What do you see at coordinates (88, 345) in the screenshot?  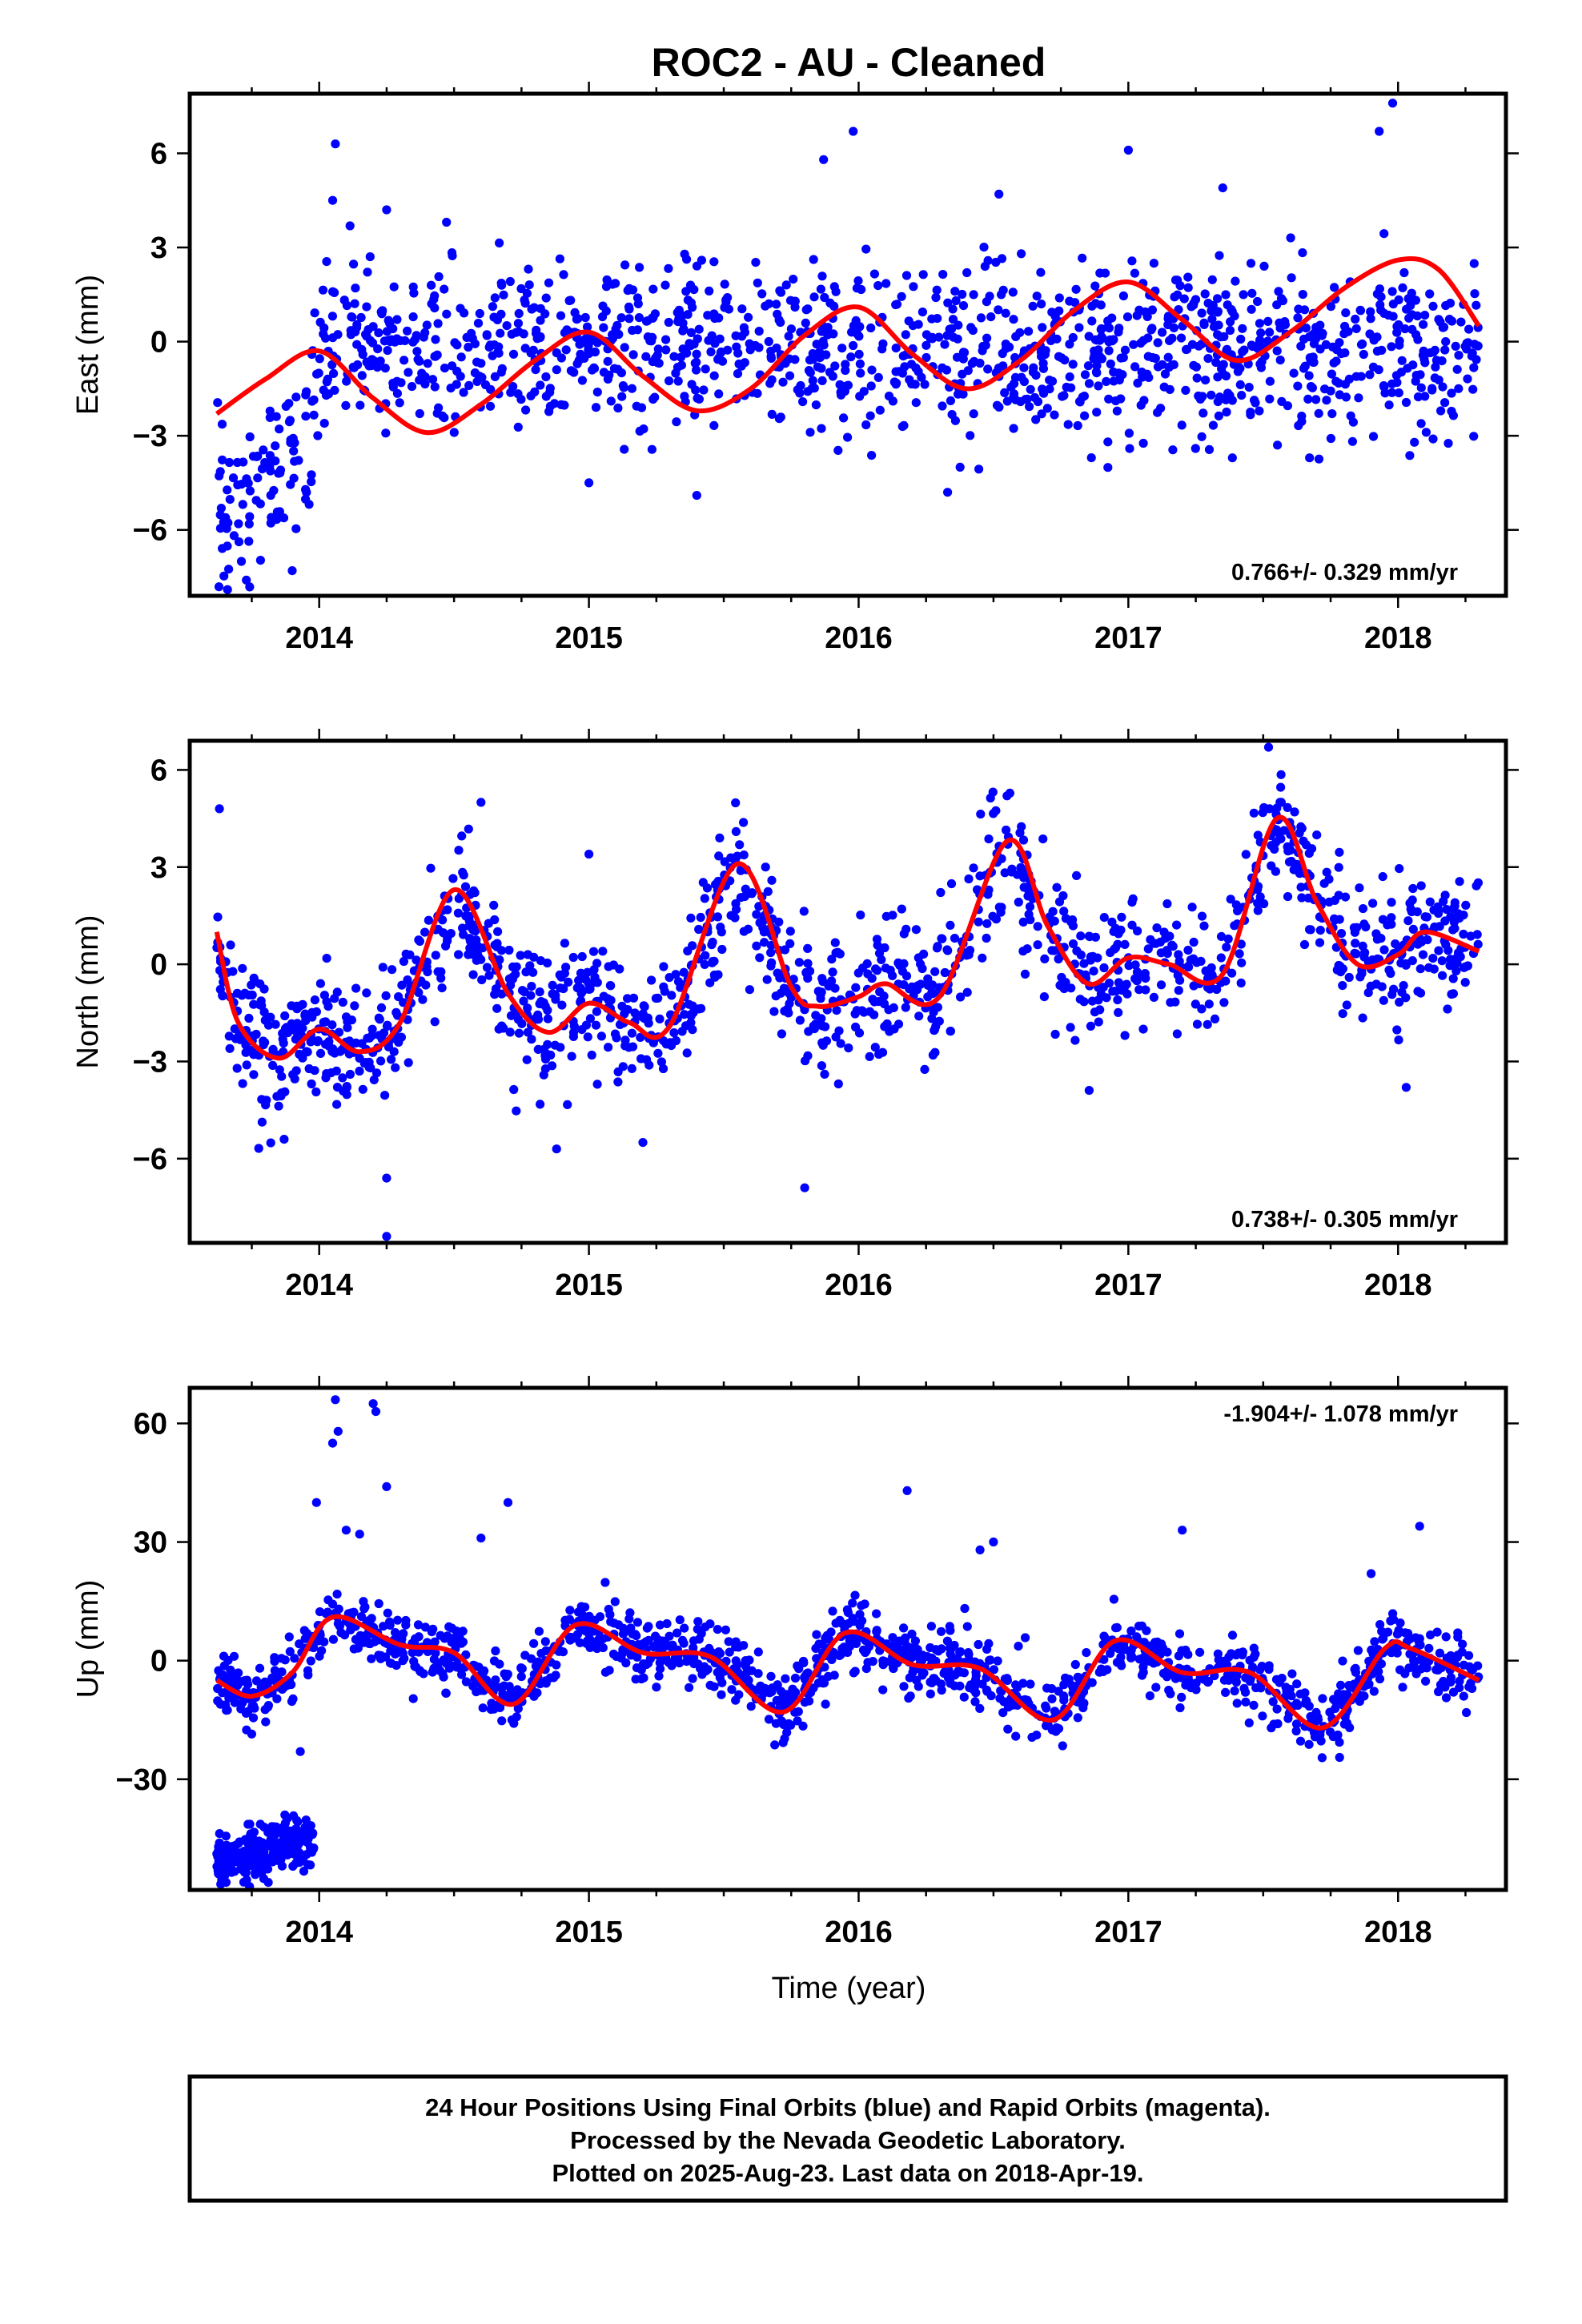 I see `y-axis-label: East (mm)` at bounding box center [88, 345].